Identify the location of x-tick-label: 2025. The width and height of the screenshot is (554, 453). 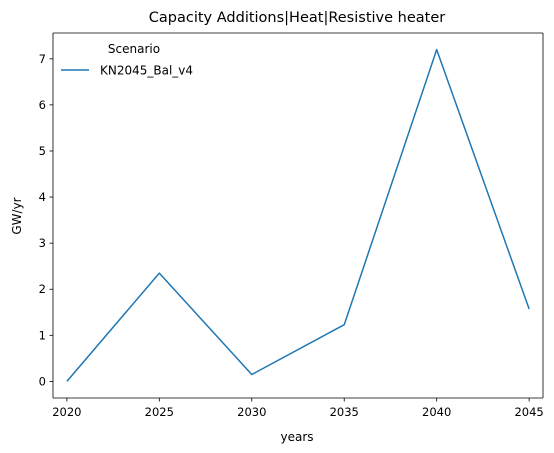
(159, 412).